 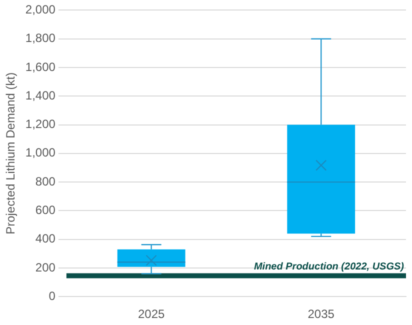 What do you see at coordinates (45, 267) in the screenshot?
I see `y-tick-label: 200` at bounding box center [45, 267].